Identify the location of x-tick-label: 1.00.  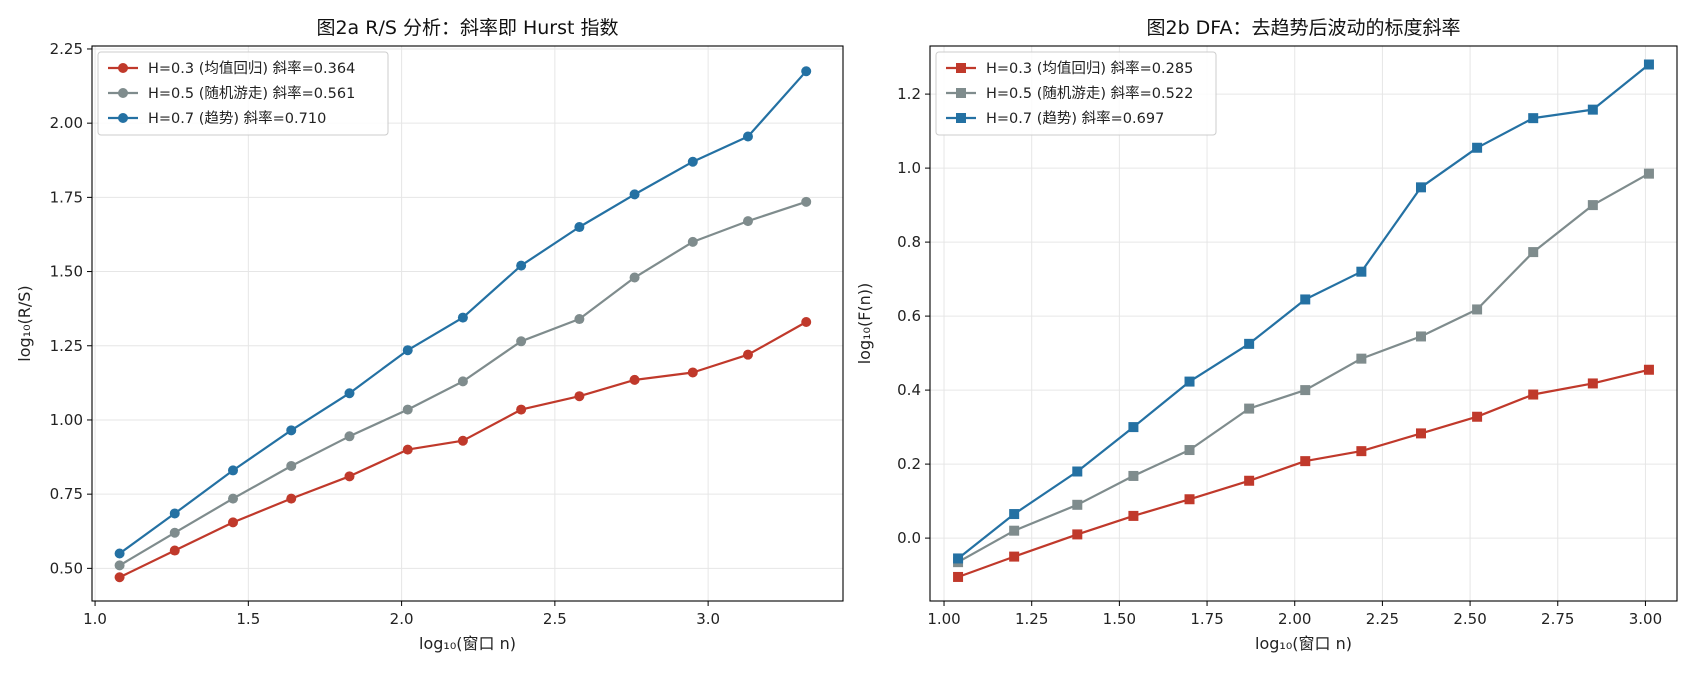
(943, 619).